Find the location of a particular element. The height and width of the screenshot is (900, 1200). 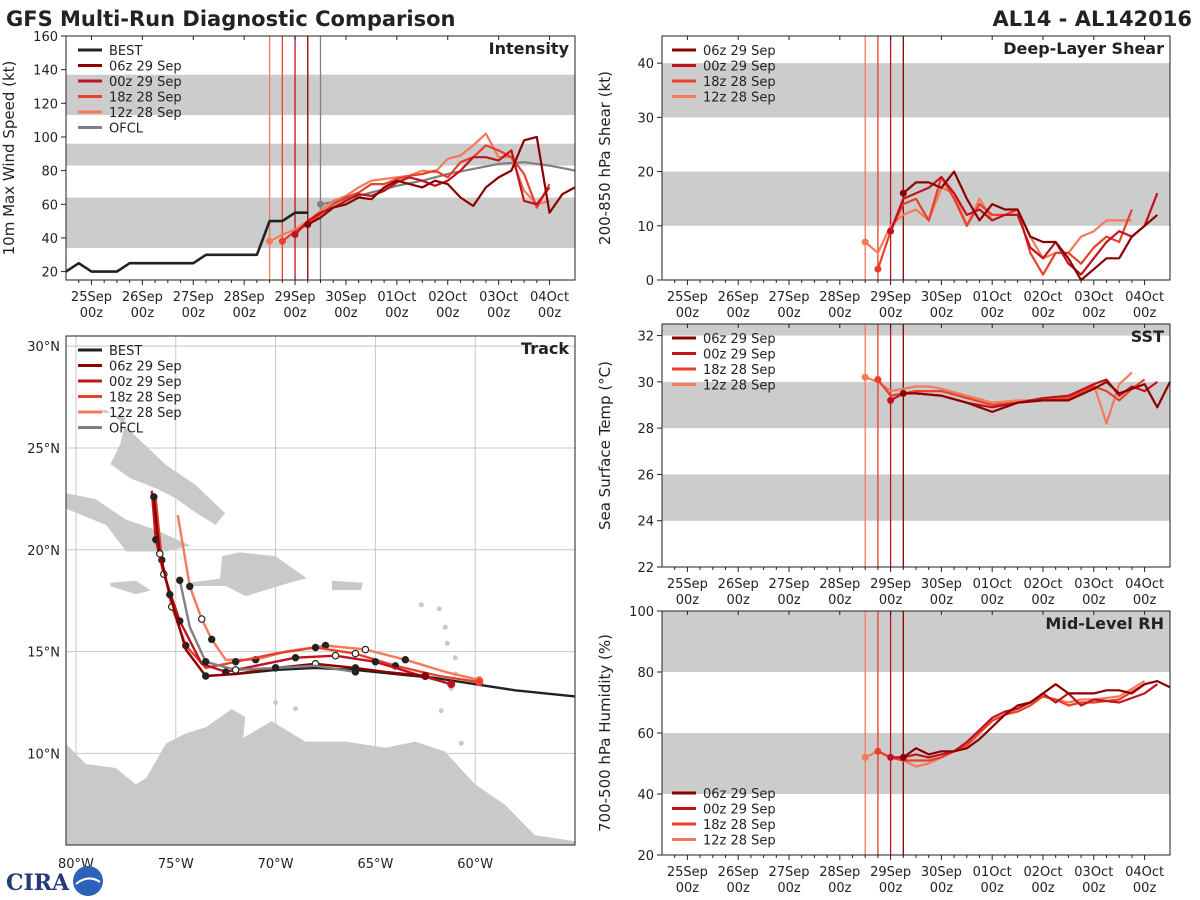

lat-label: 25°N is located at coordinates (43, 449).